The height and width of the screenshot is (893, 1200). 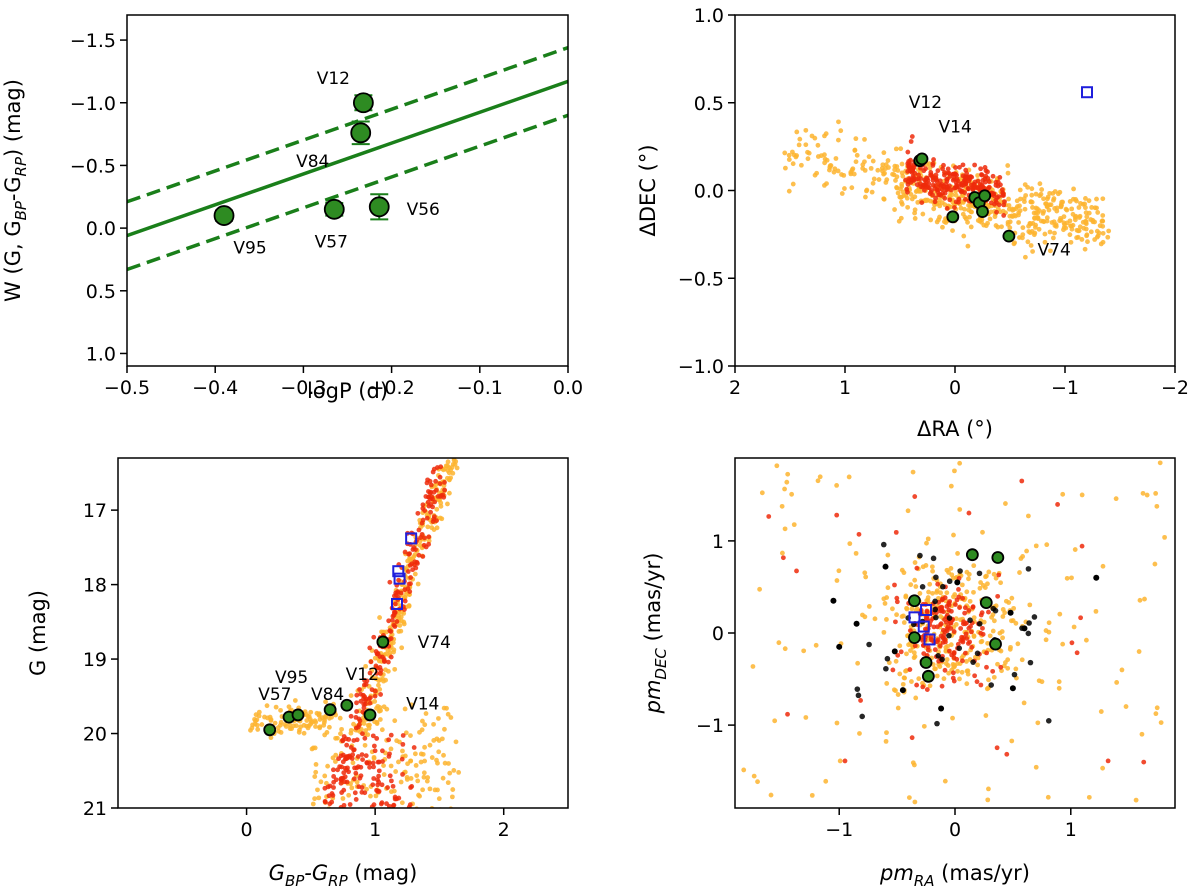 I want to click on star-label: V12, so click(x=362, y=675).